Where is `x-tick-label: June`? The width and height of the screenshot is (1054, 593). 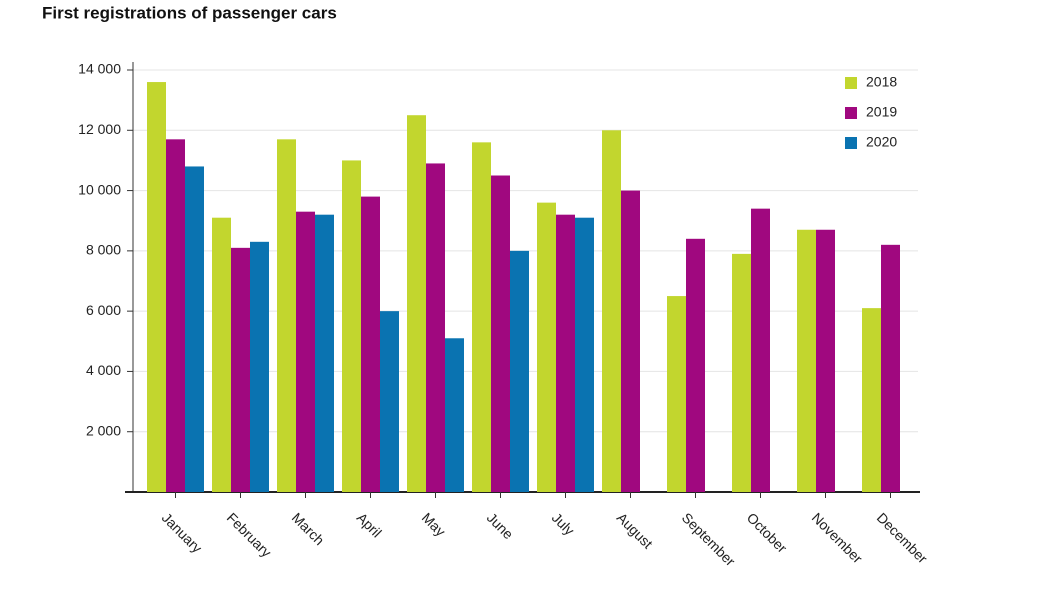 x-tick-label: June is located at coordinates (500, 525).